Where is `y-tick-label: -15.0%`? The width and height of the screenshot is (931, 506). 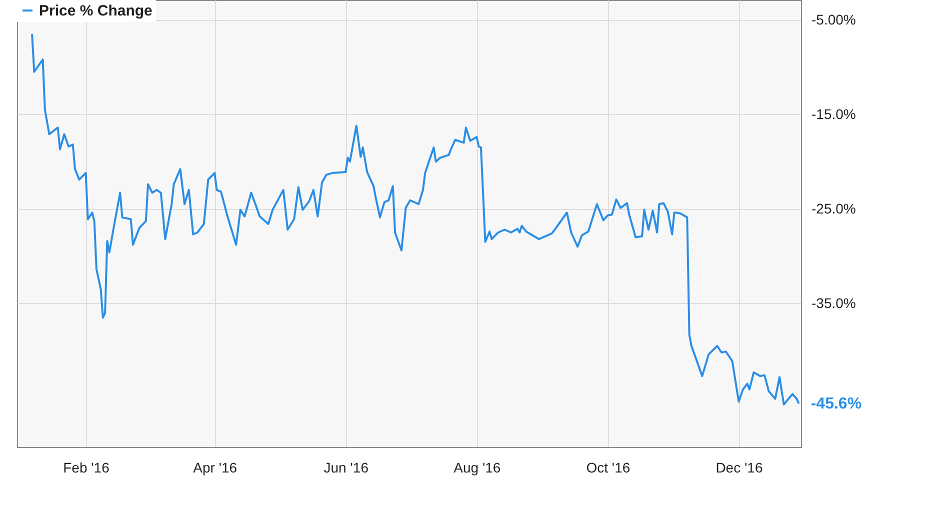 y-tick-label: -15.0% is located at coordinates (834, 114).